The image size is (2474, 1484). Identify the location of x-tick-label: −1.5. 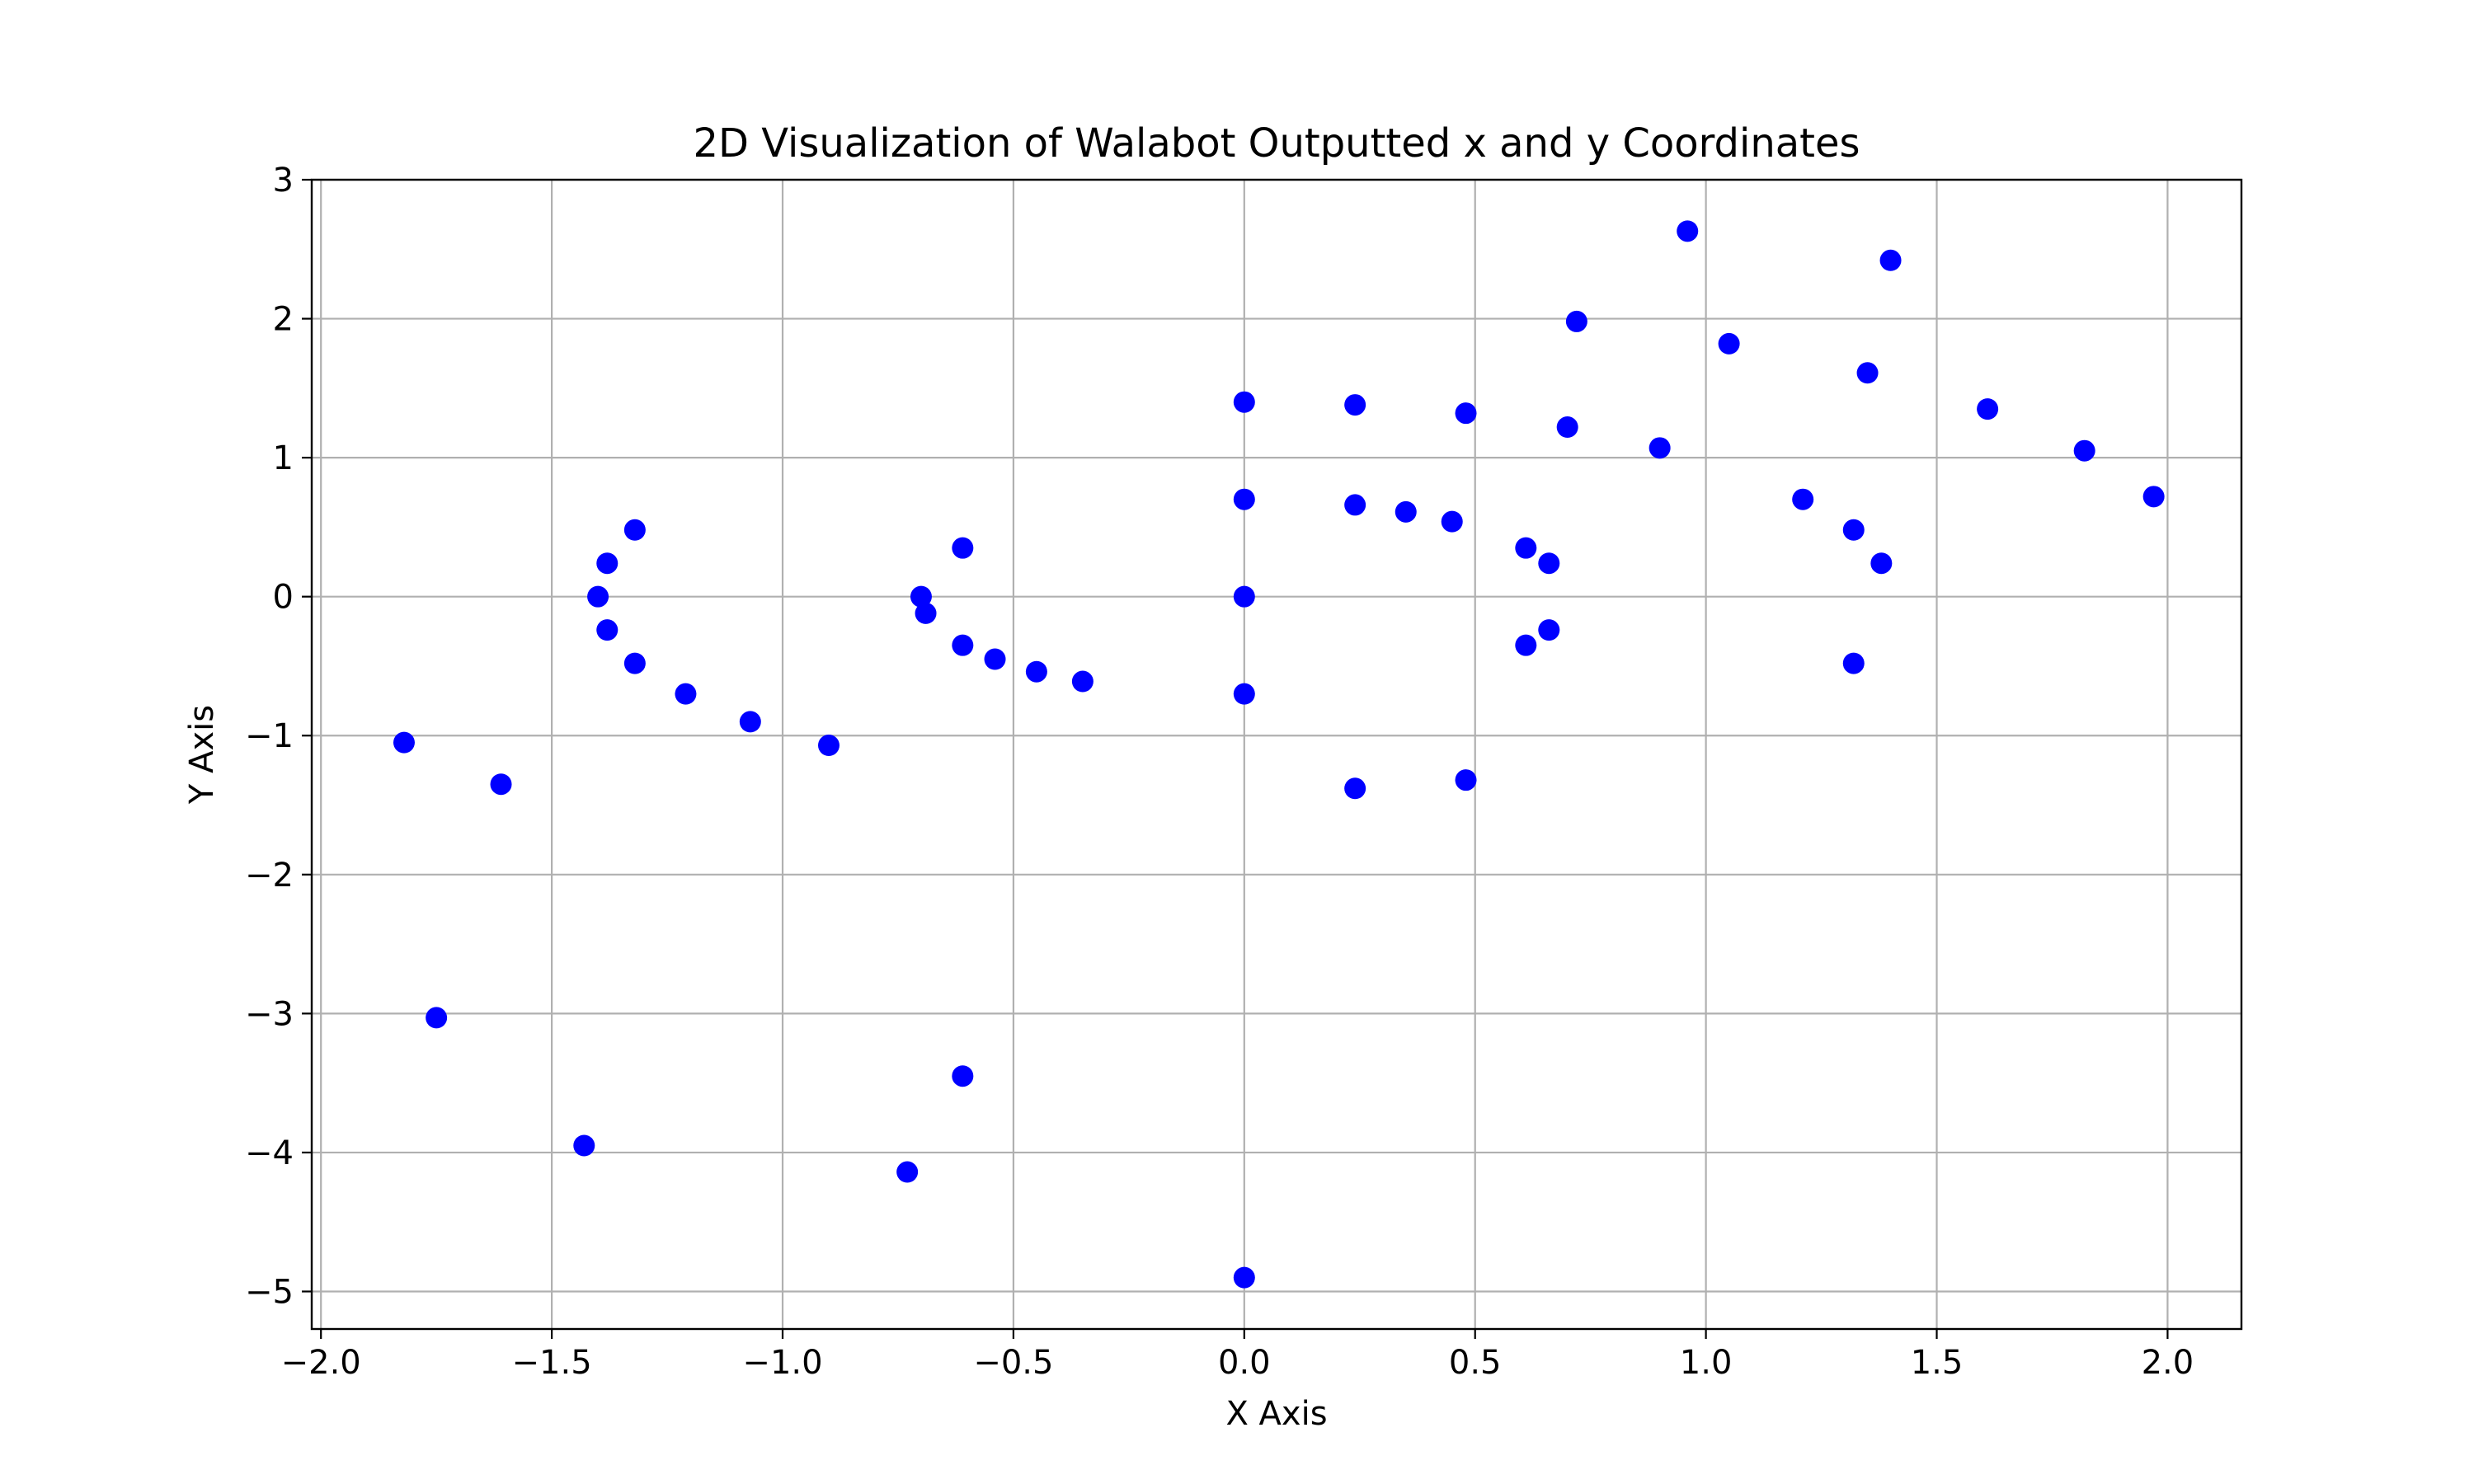
(552, 1363).